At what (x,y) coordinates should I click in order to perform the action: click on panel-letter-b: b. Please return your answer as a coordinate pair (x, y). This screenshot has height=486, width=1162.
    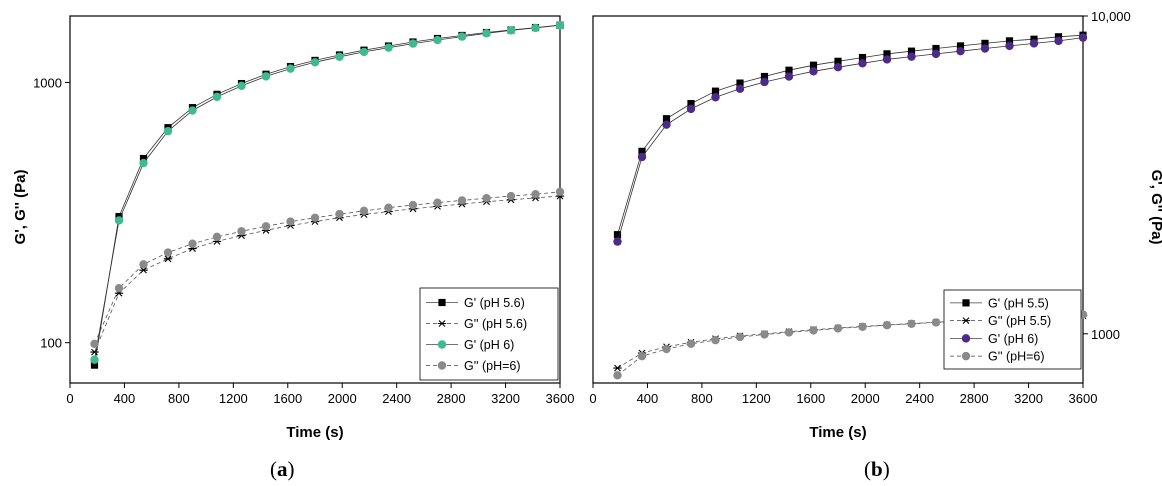
    Looking at the image, I should click on (877, 469).